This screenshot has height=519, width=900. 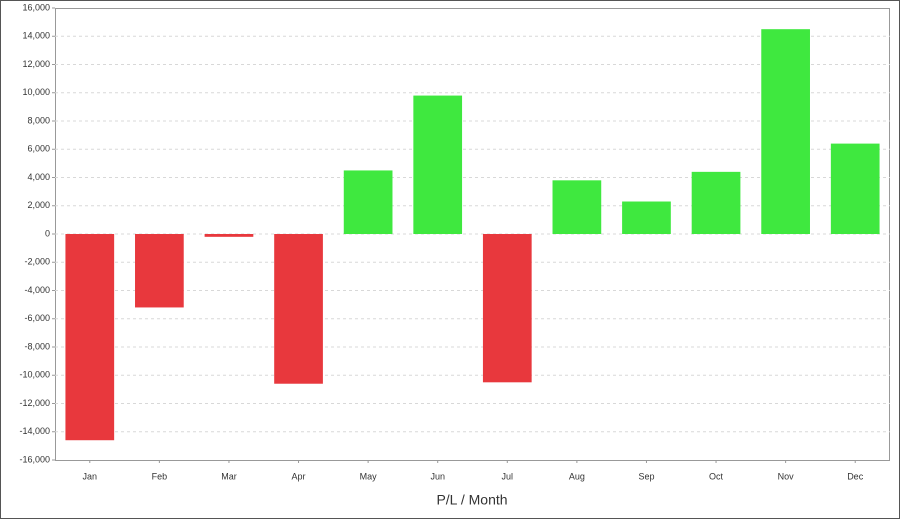 What do you see at coordinates (34, 459) in the screenshot?
I see `y-tick-label: -16,000` at bounding box center [34, 459].